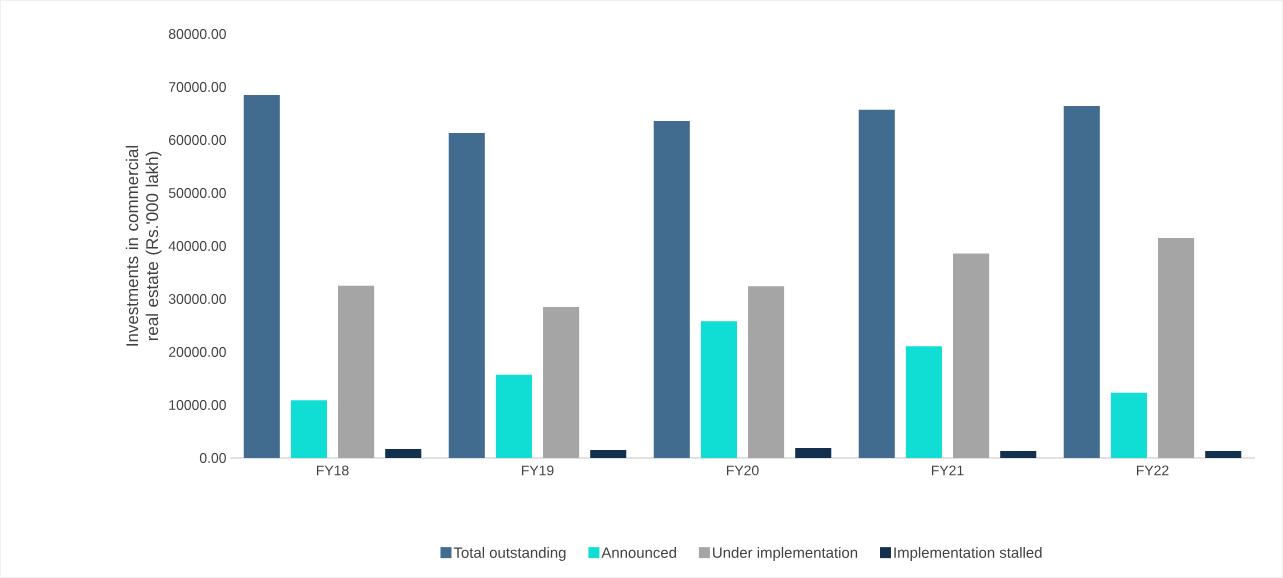 This screenshot has width=1283, height=578. I want to click on legend-label: Total outstanding, so click(509, 553).